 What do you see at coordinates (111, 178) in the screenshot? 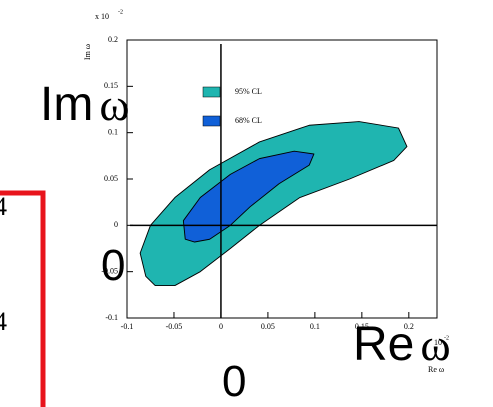
I see `y-tick-label: 0.05` at bounding box center [111, 178].